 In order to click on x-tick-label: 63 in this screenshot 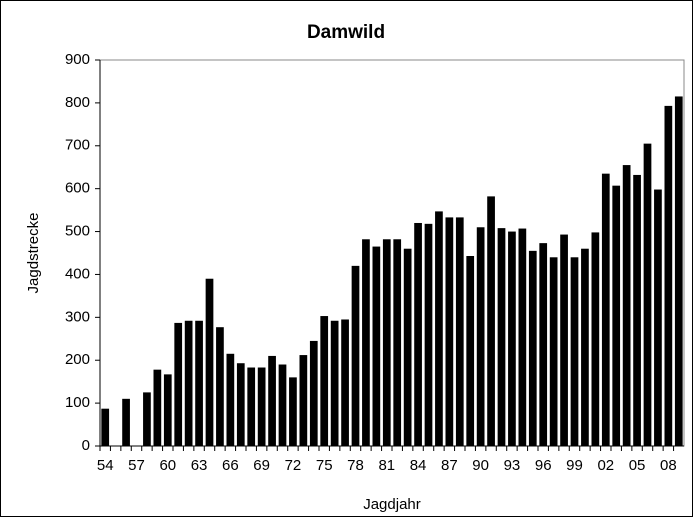, I will do `click(199, 465)`.